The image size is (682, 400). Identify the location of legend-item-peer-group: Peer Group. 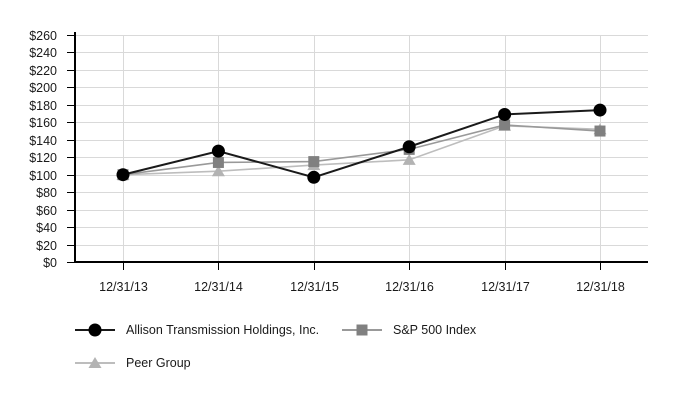
(133, 363).